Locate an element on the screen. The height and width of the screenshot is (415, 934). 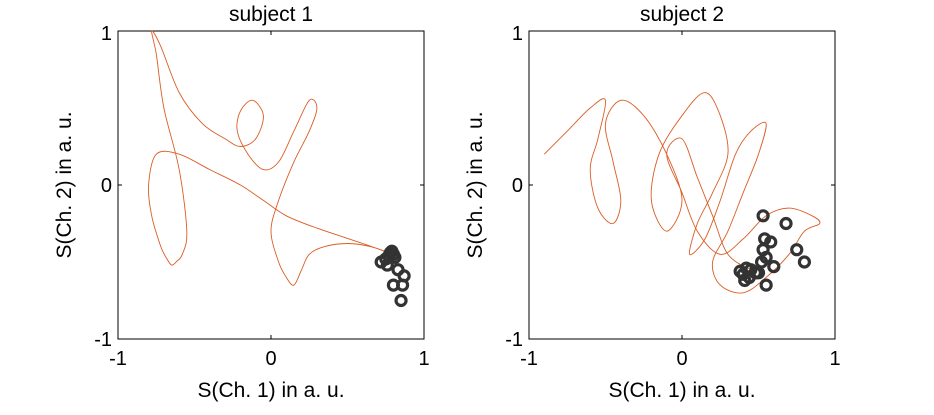
series-line is located at coordinates (682, 193).